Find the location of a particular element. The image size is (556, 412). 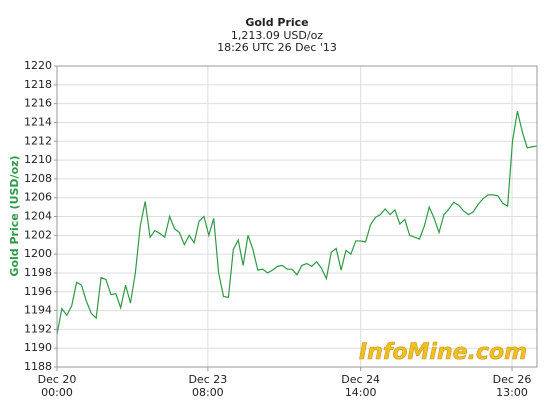

y-tick-label: 1206 is located at coordinates (38, 197).